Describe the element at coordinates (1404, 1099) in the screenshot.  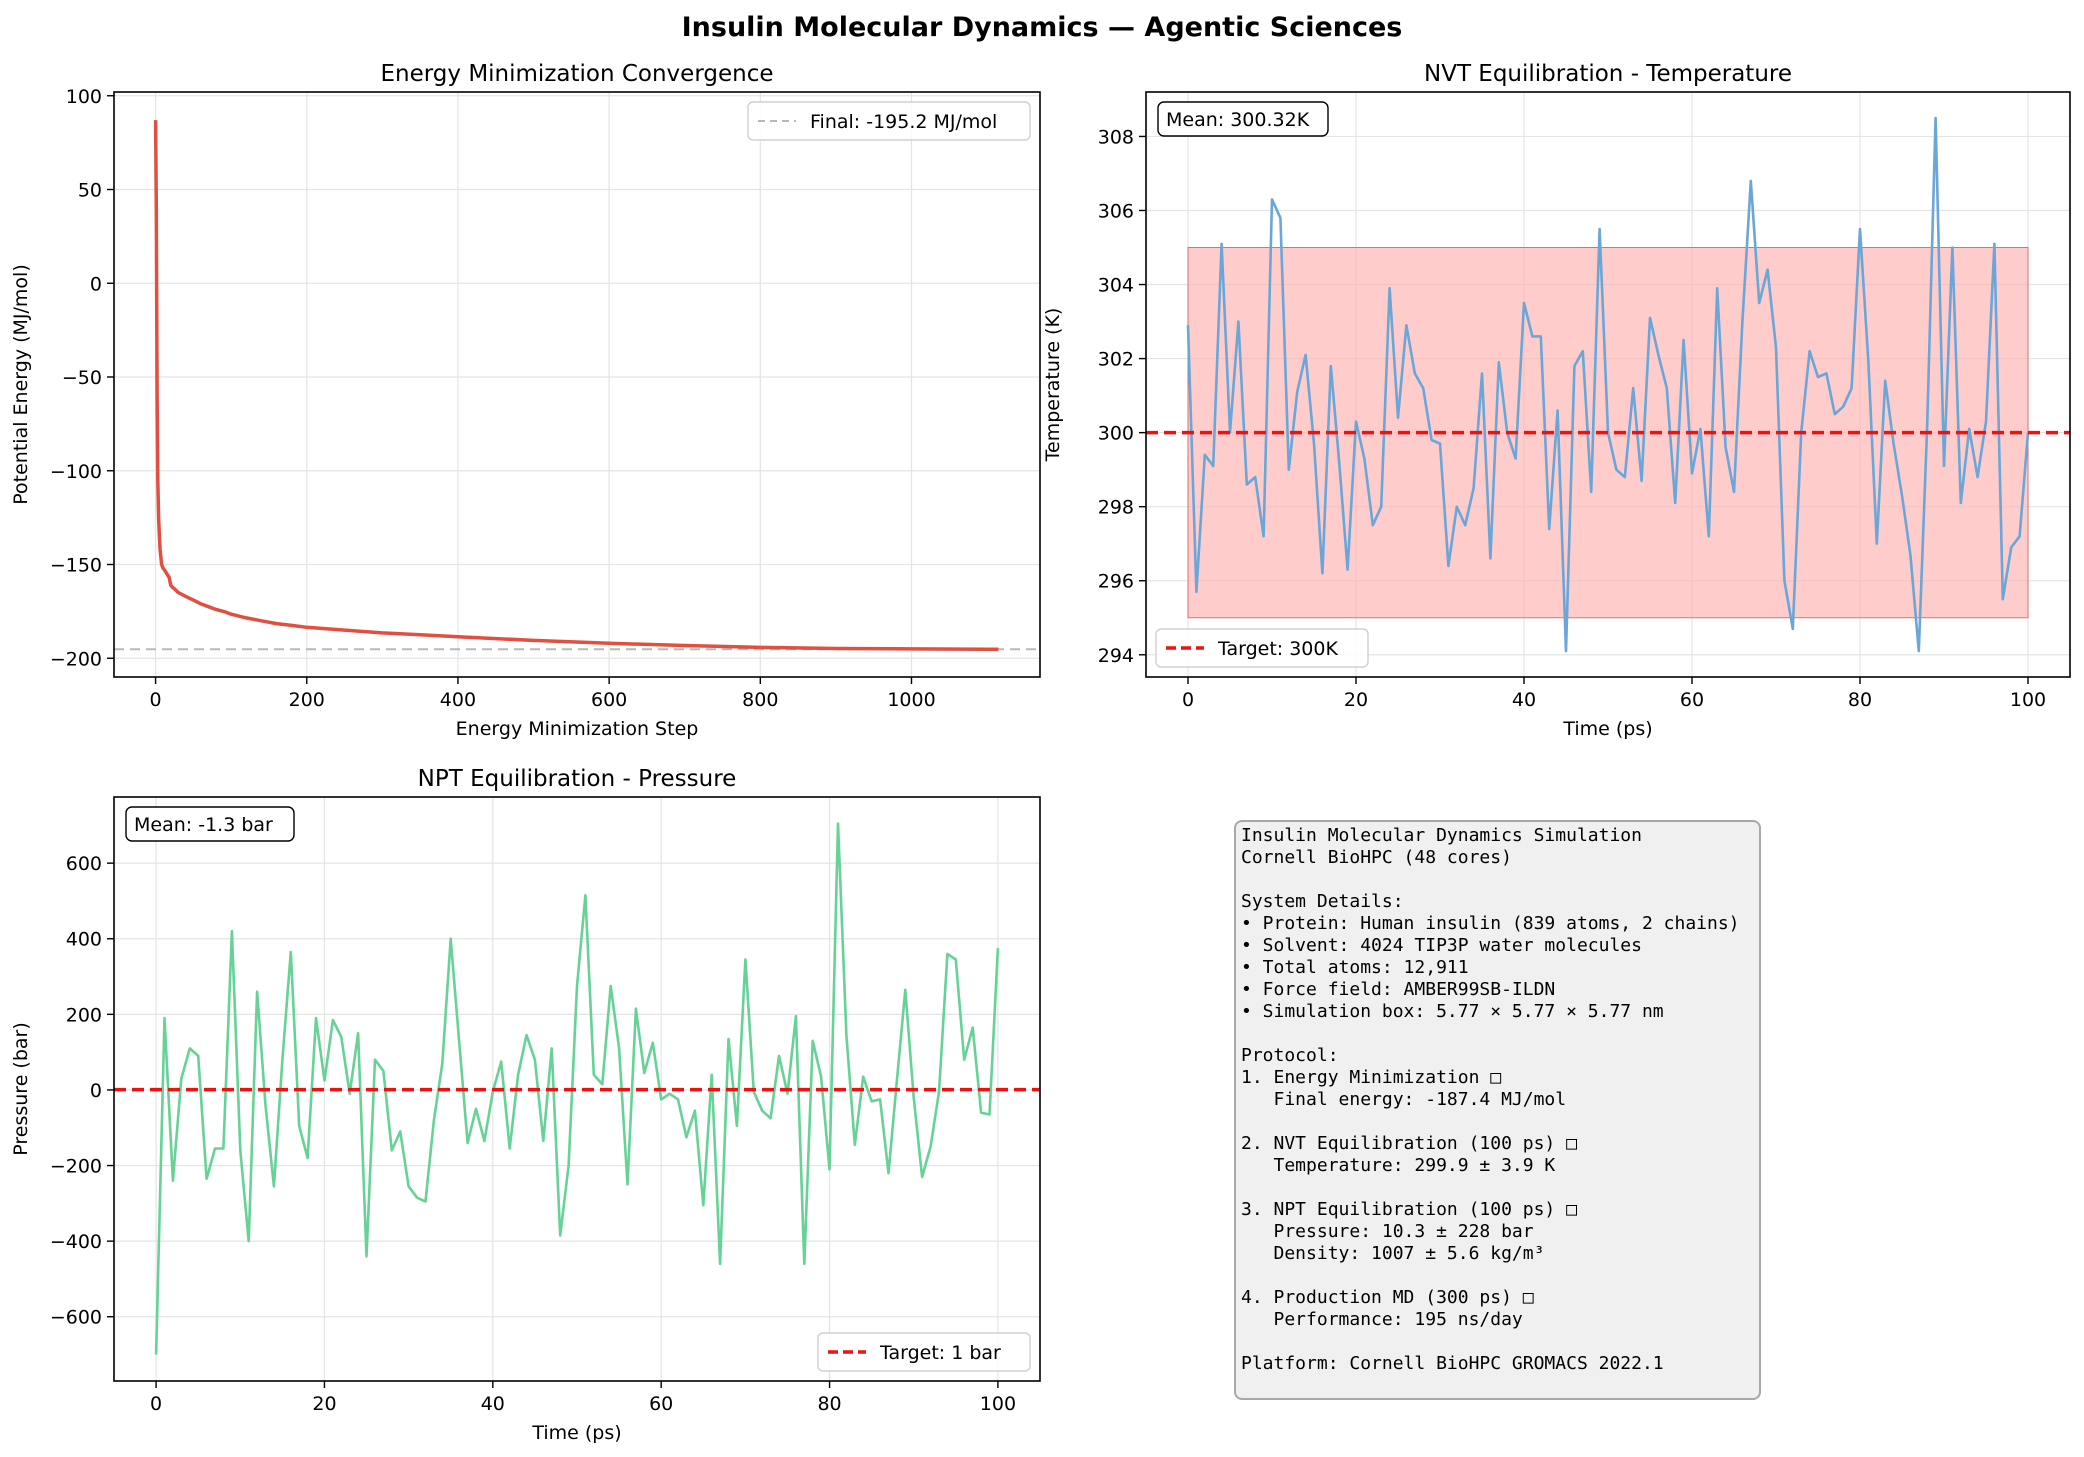
I see `summary-line: Final energy: -187.4 MJ/mol` at that location.